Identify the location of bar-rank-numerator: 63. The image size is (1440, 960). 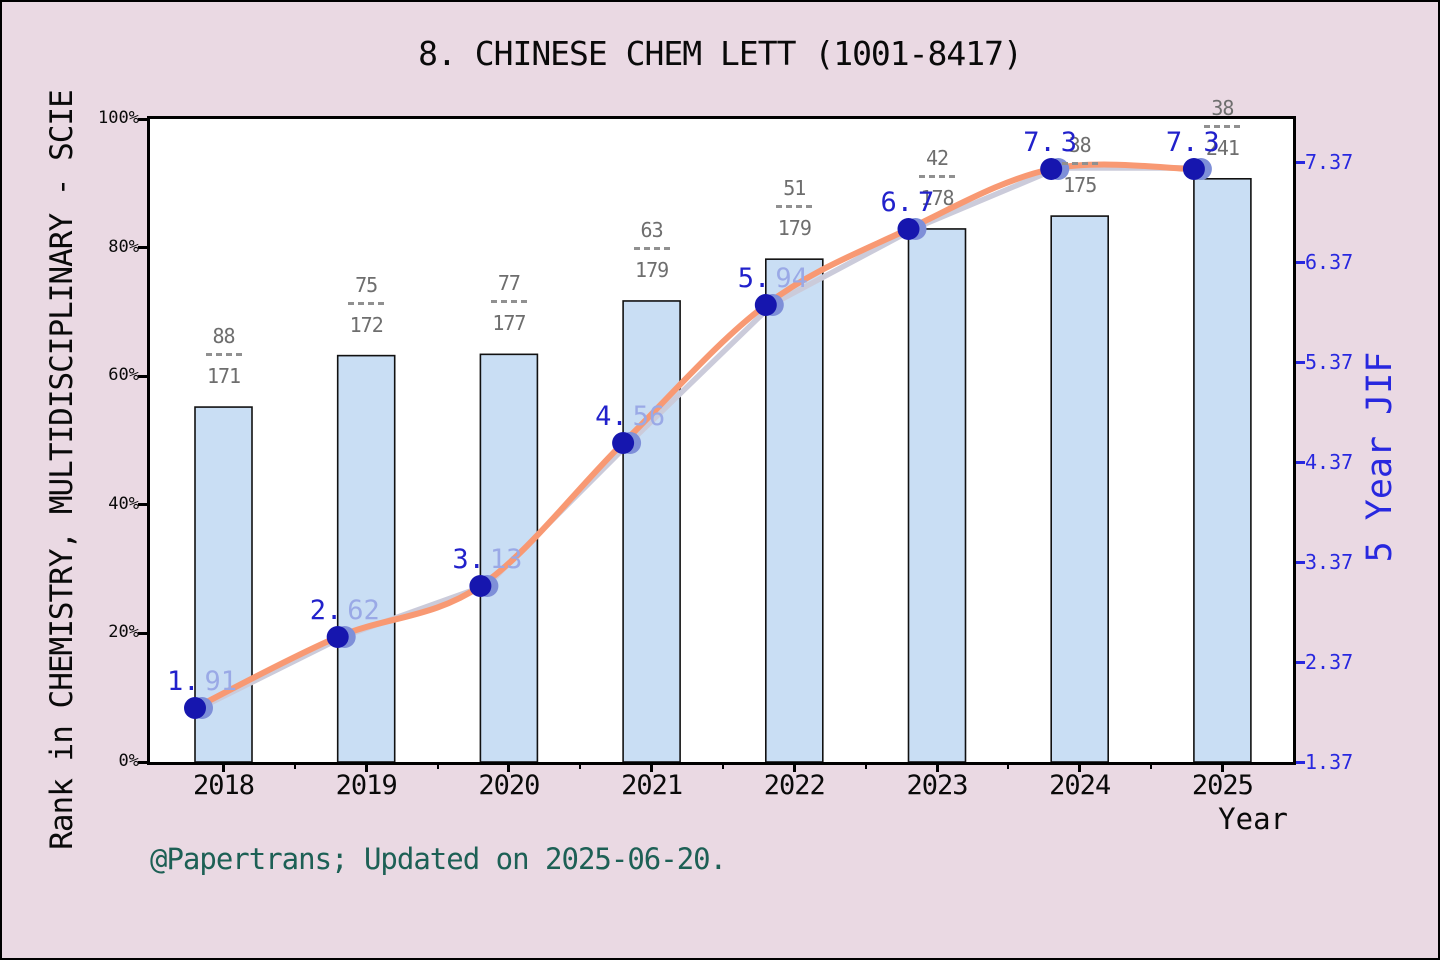
(652, 229).